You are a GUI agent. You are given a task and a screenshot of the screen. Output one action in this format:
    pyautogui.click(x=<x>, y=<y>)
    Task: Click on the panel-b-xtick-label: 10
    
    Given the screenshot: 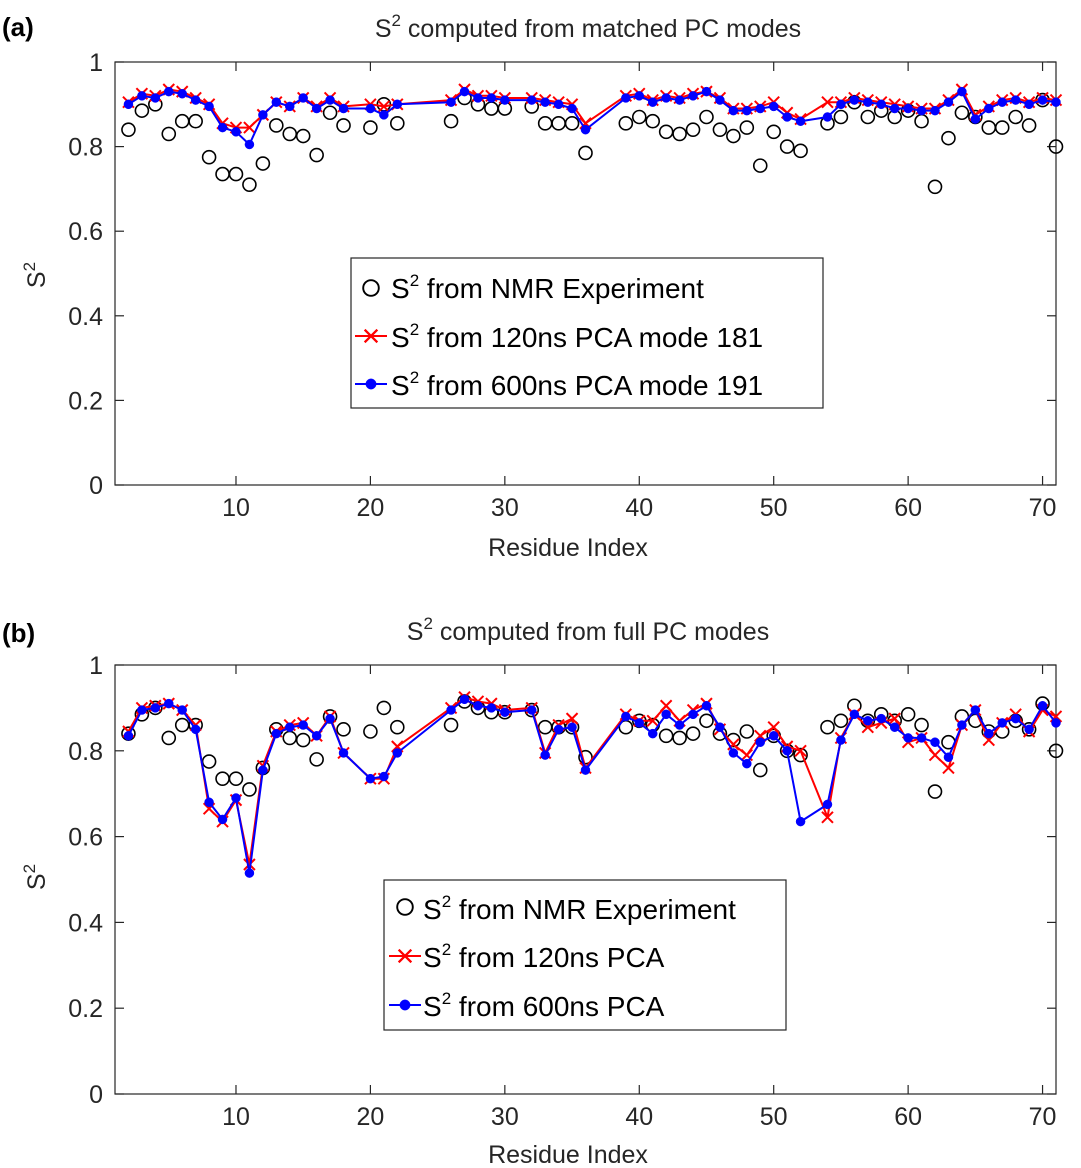 What is the action you would take?
    pyautogui.click(x=236, y=1117)
    